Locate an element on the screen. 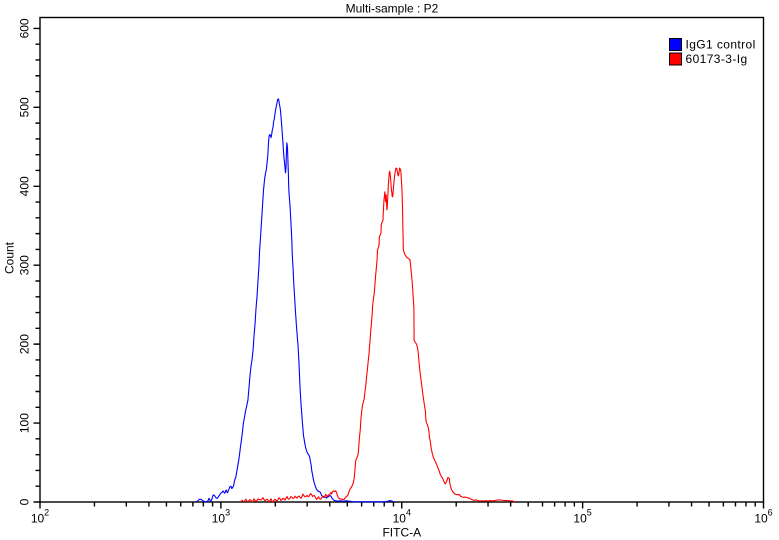 This screenshot has width=779, height=540. svg-text: 100 is located at coordinates (25, 423).